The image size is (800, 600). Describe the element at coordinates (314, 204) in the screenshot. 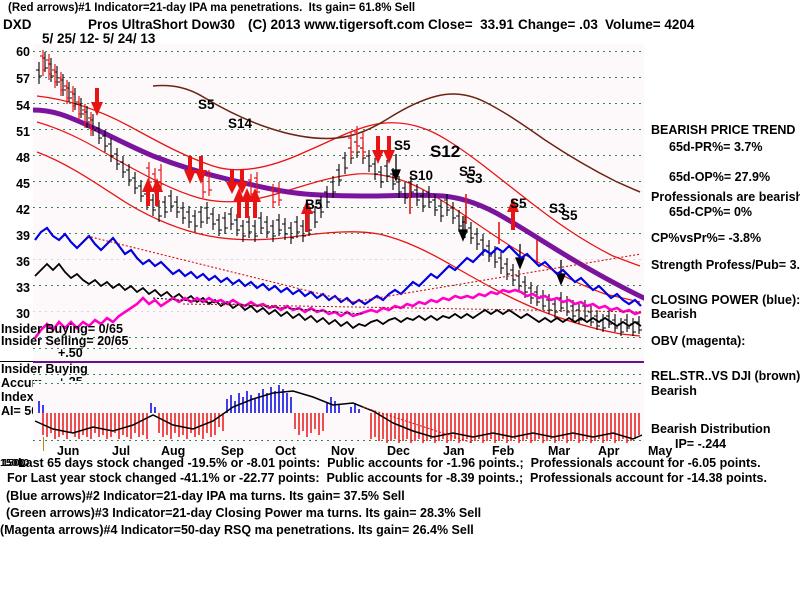

I see `annotation-b5: B5` at that location.